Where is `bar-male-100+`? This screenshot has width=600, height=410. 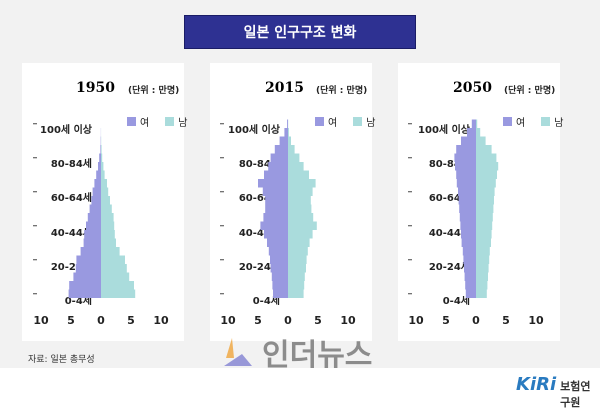
bar-male-100+ is located at coordinates (476, 124).